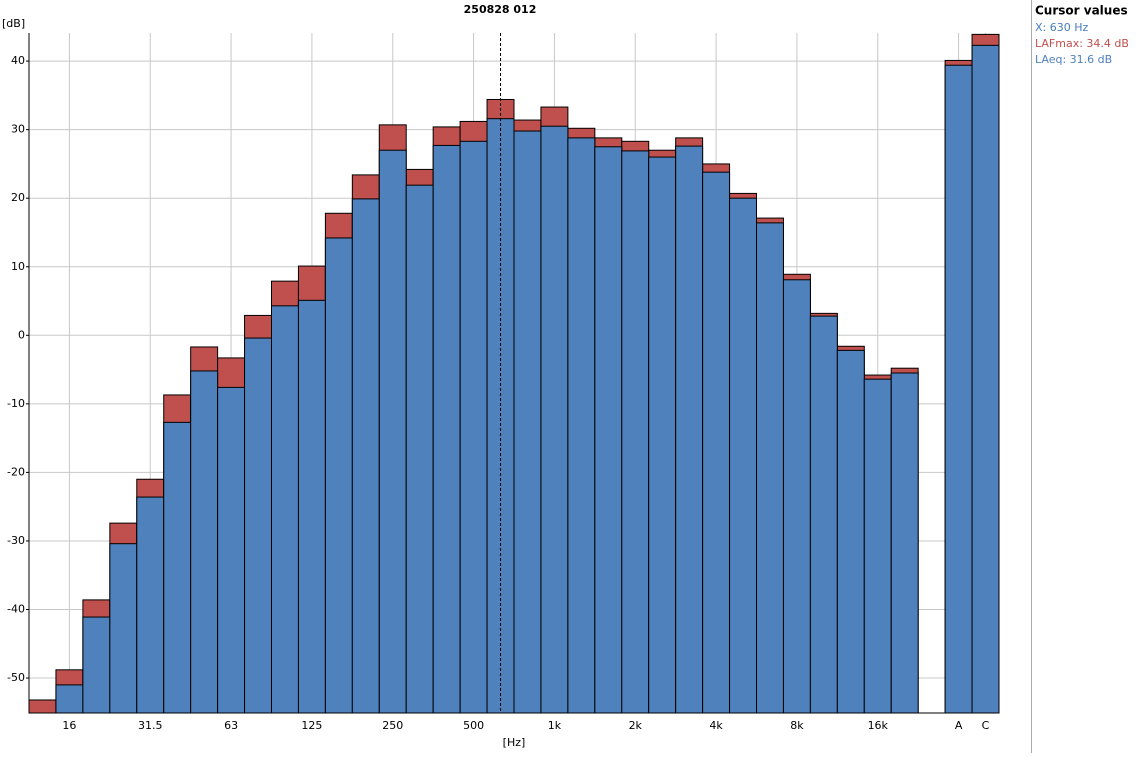 The height and width of the screenshot is (757, 1137). What do you see at coordinates (16, 540) in the screenshot?
I see `y-tick-label: -30` at bounding box center [16, 540].